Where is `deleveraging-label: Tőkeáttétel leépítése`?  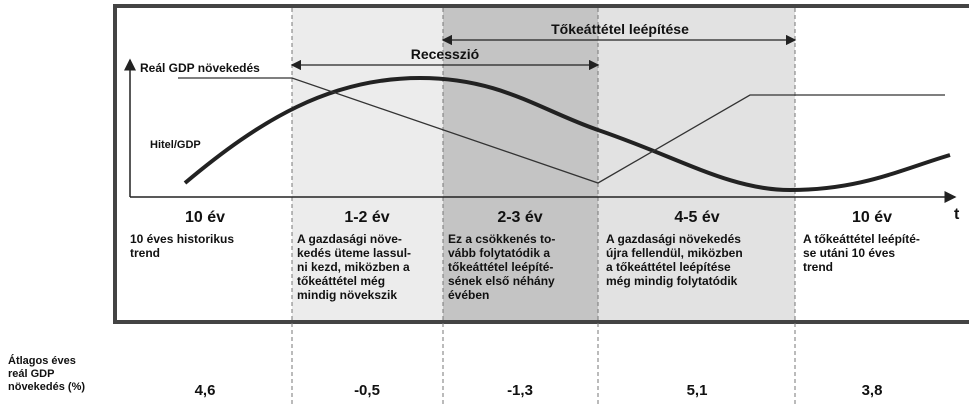
deleveraging-label: Tőkeáttétel leépítése is located at coordinates (620, 29).